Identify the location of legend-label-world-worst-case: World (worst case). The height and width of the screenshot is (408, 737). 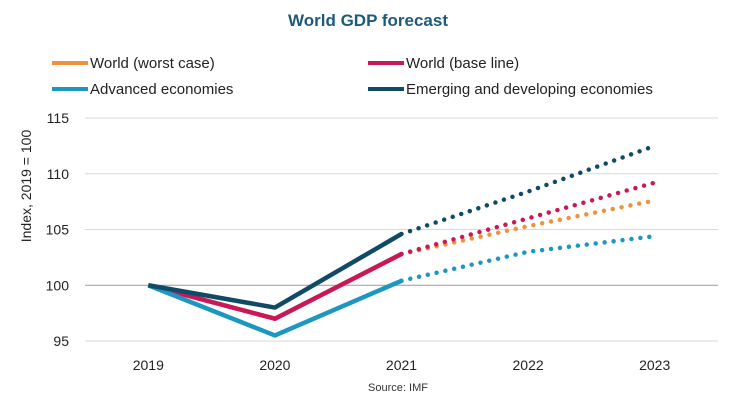
(152, 63).